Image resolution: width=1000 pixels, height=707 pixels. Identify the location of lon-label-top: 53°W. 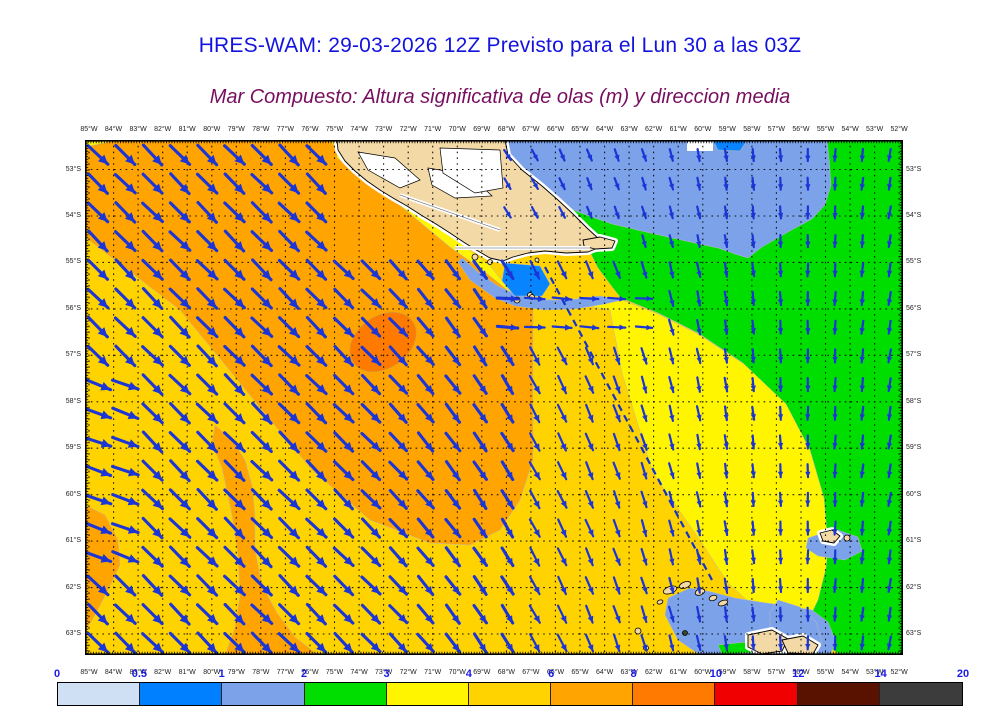
(874, 129).